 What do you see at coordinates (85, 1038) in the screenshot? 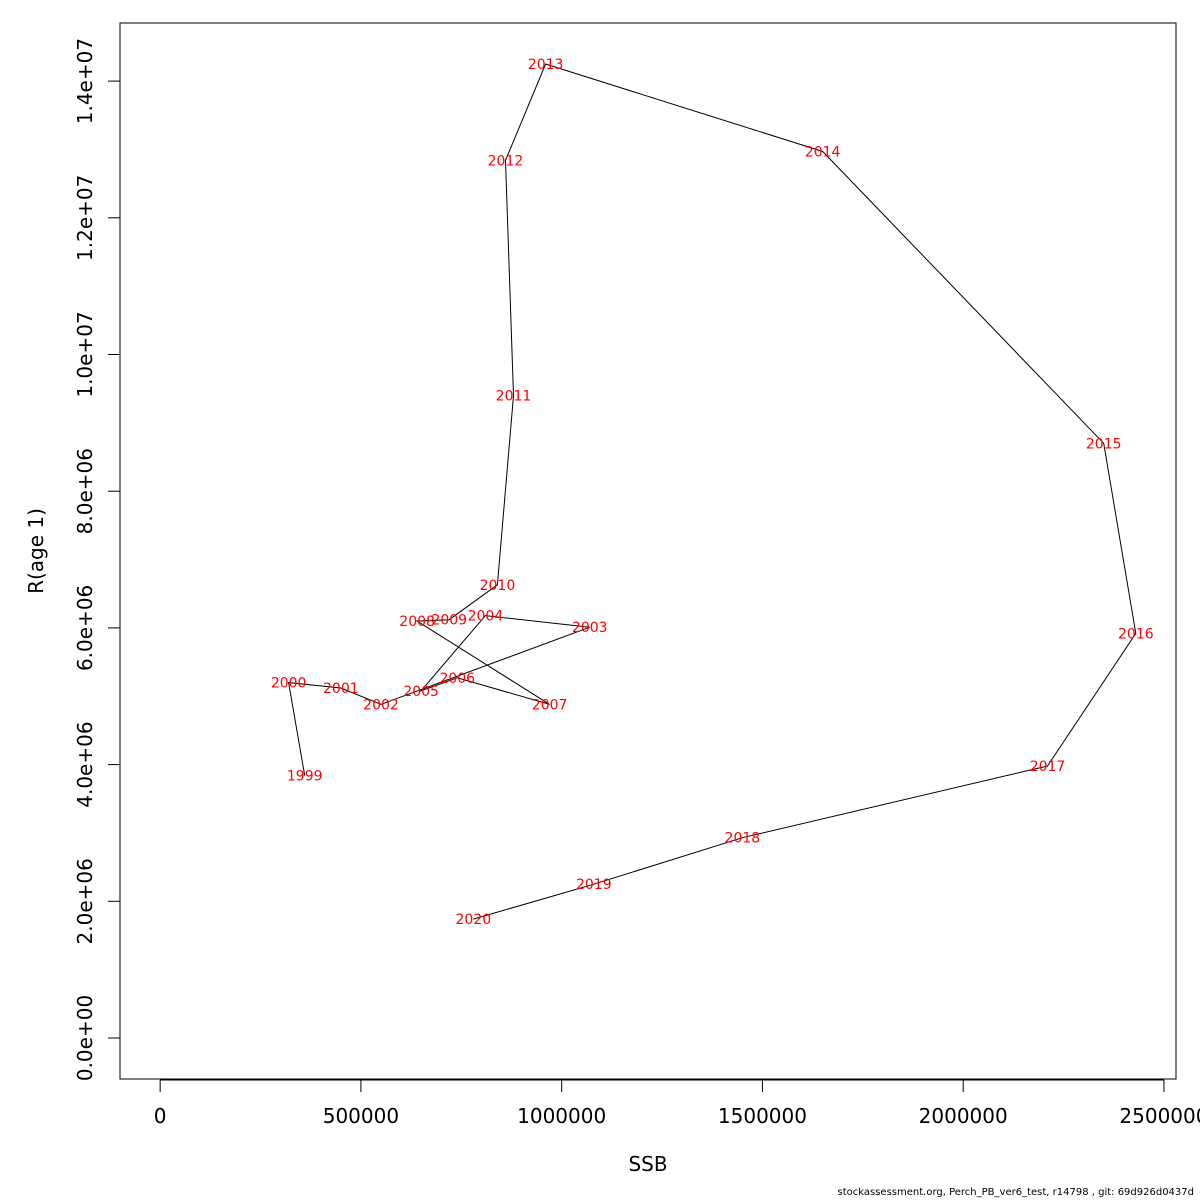
I see `y-tick-label: 0.0e+00` at bounding box center [85, 1038].